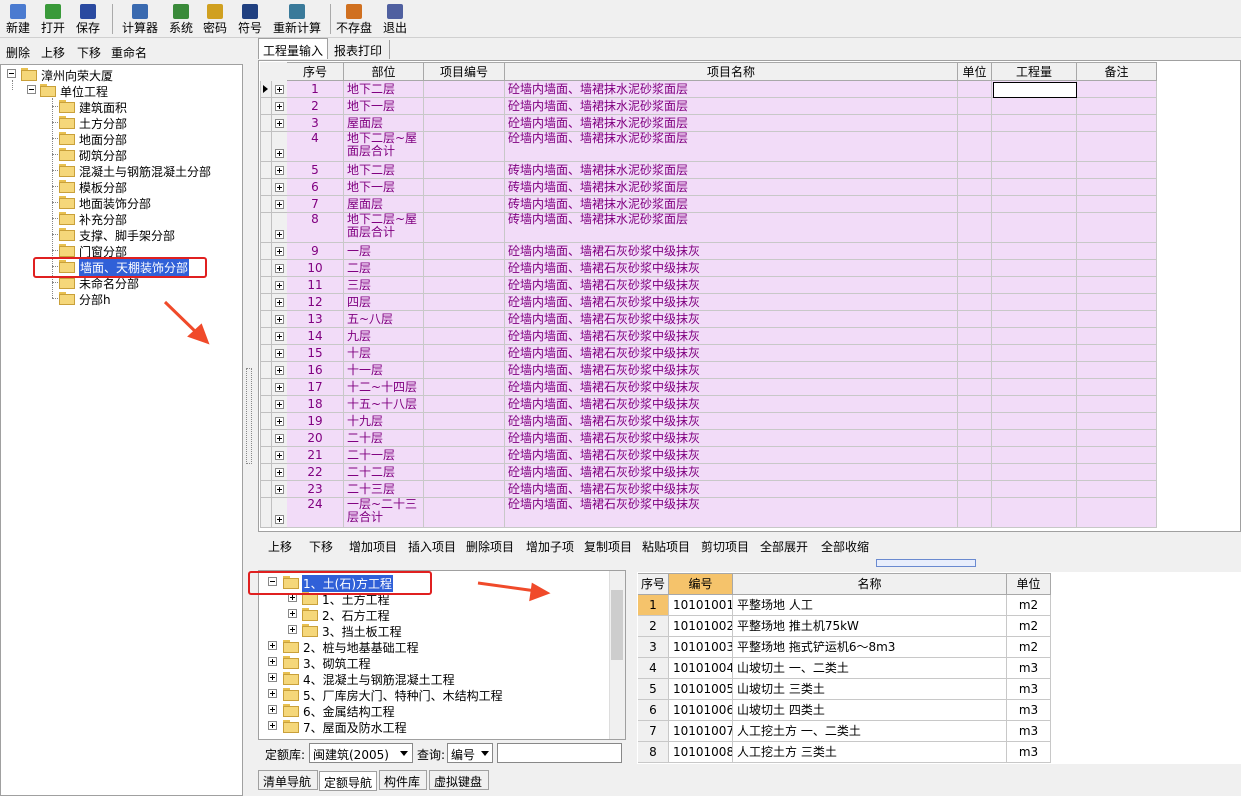 The height and width of the screenshot is (796, 1241). I want to click on tree-node: 3、挡土板工程, so click(362, 632).